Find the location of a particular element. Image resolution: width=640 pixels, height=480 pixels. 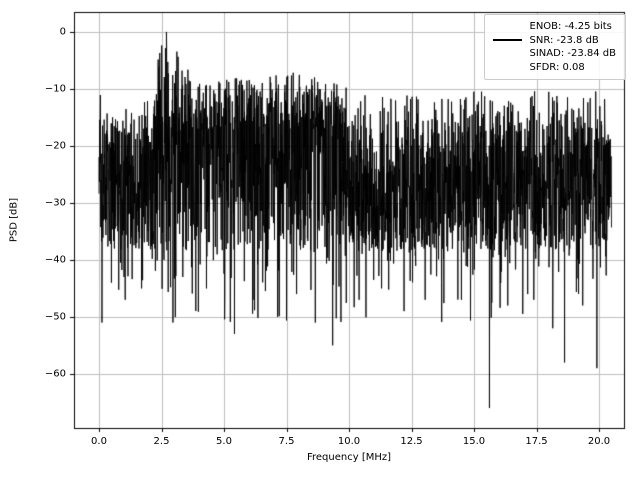

x-tick-label: 2.5 is located at coordinates (161, 441).